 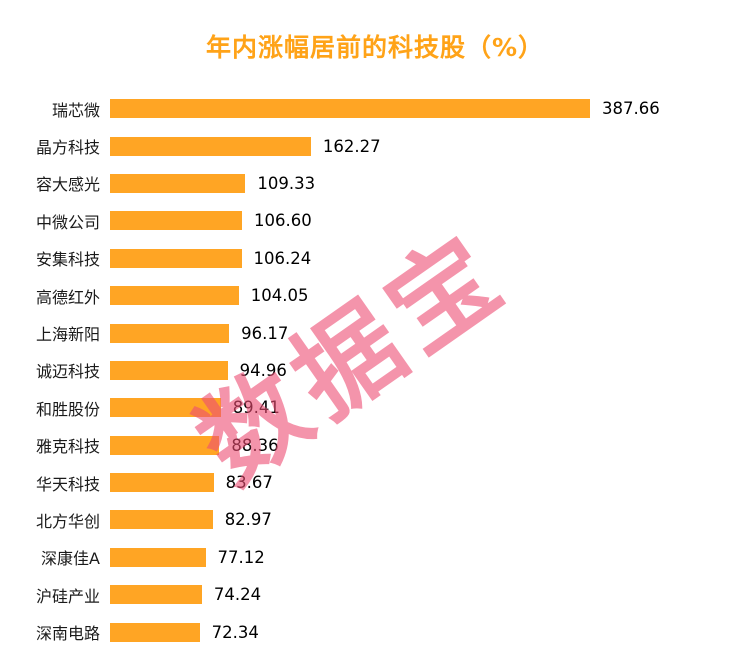 I want to click on bar-row: 深康佳A 77.12, so click(x=375, y=557).